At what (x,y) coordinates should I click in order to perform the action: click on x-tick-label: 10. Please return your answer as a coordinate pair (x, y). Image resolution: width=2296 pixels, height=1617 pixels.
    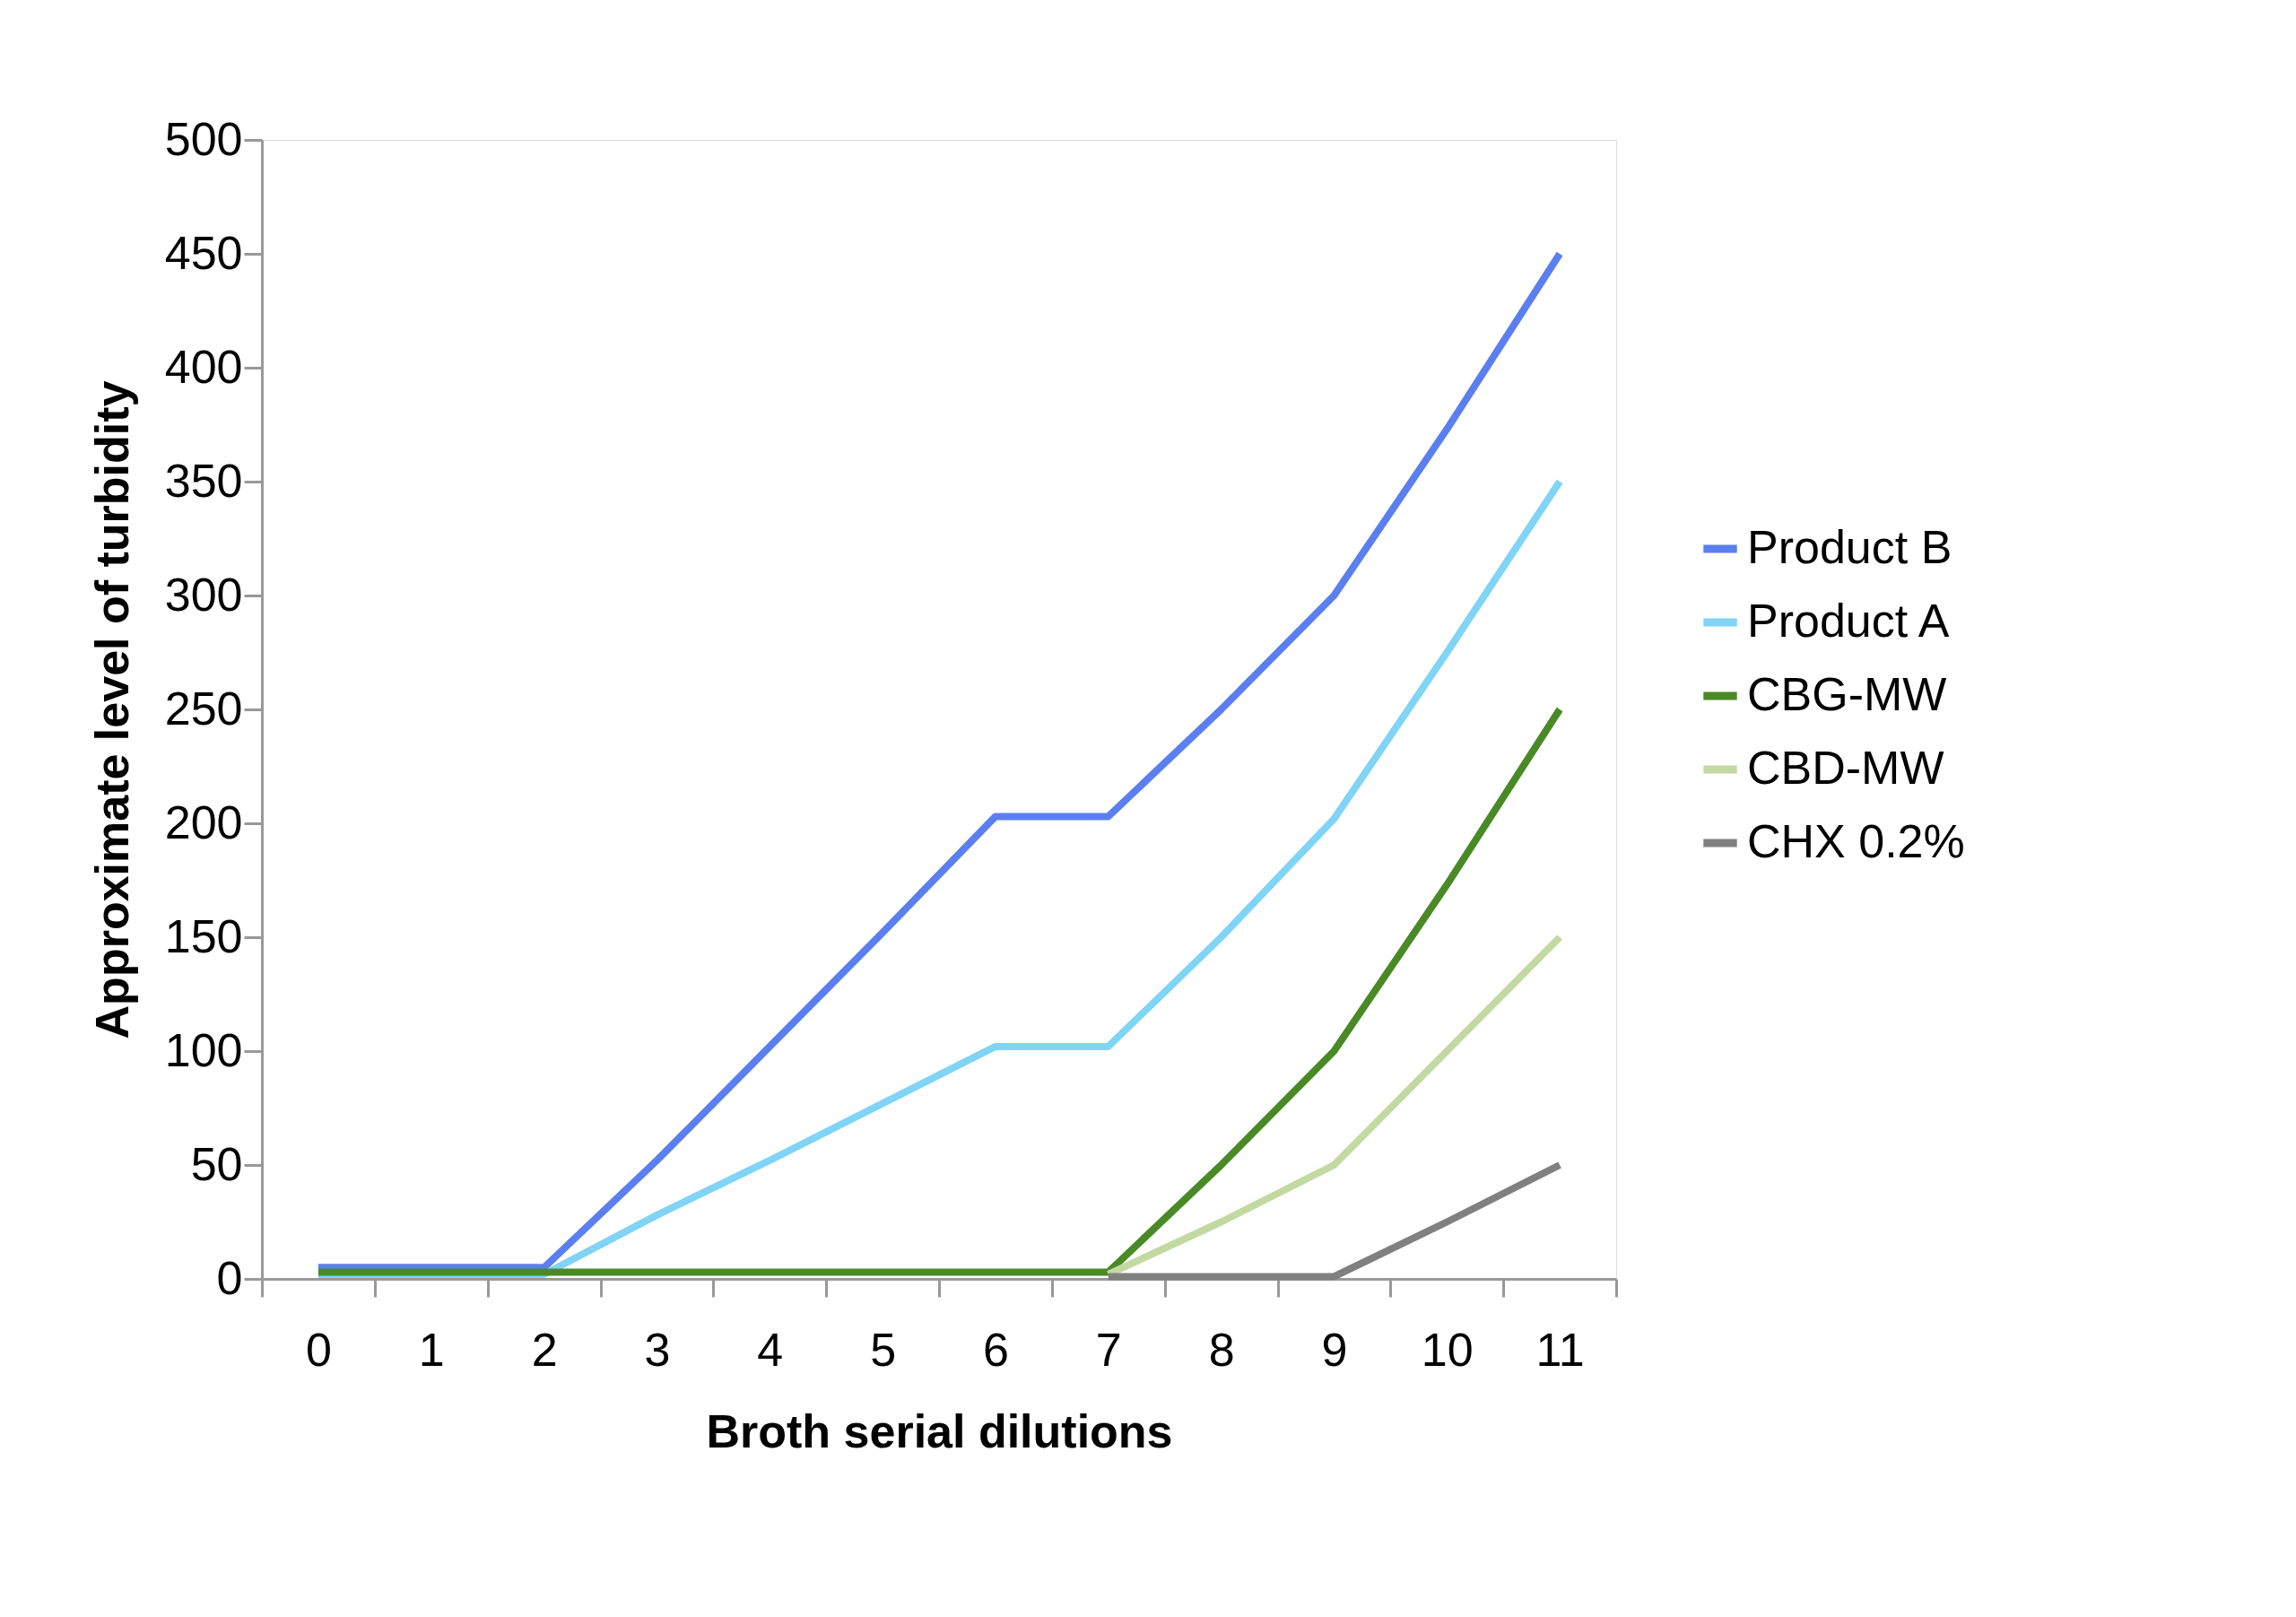
    Looking at the image, I should click on (1447, 1349).